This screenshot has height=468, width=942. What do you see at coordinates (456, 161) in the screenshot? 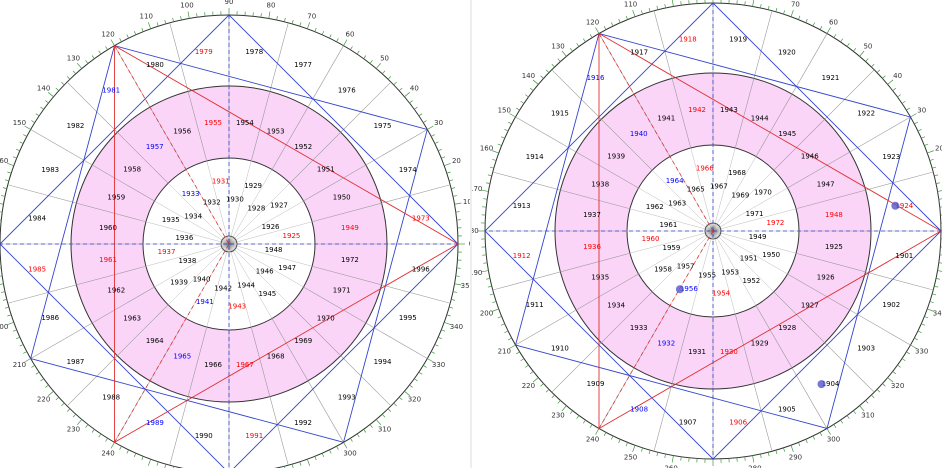
I see `degree-label: 20` at bounding box center [456, 161].